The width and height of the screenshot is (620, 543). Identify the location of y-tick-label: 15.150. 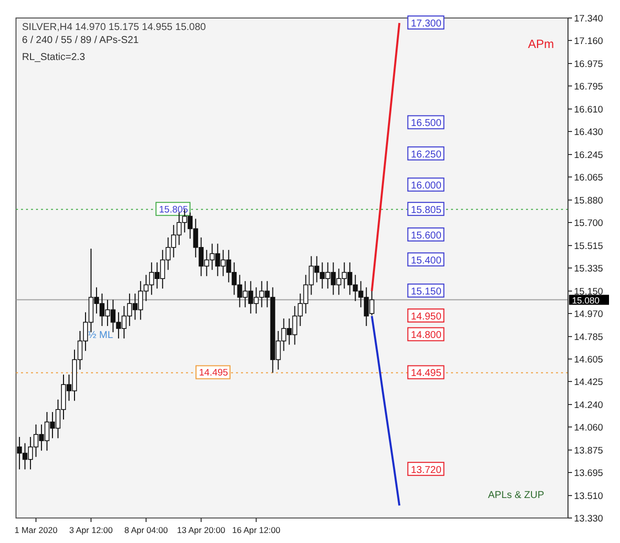
(589, 292).